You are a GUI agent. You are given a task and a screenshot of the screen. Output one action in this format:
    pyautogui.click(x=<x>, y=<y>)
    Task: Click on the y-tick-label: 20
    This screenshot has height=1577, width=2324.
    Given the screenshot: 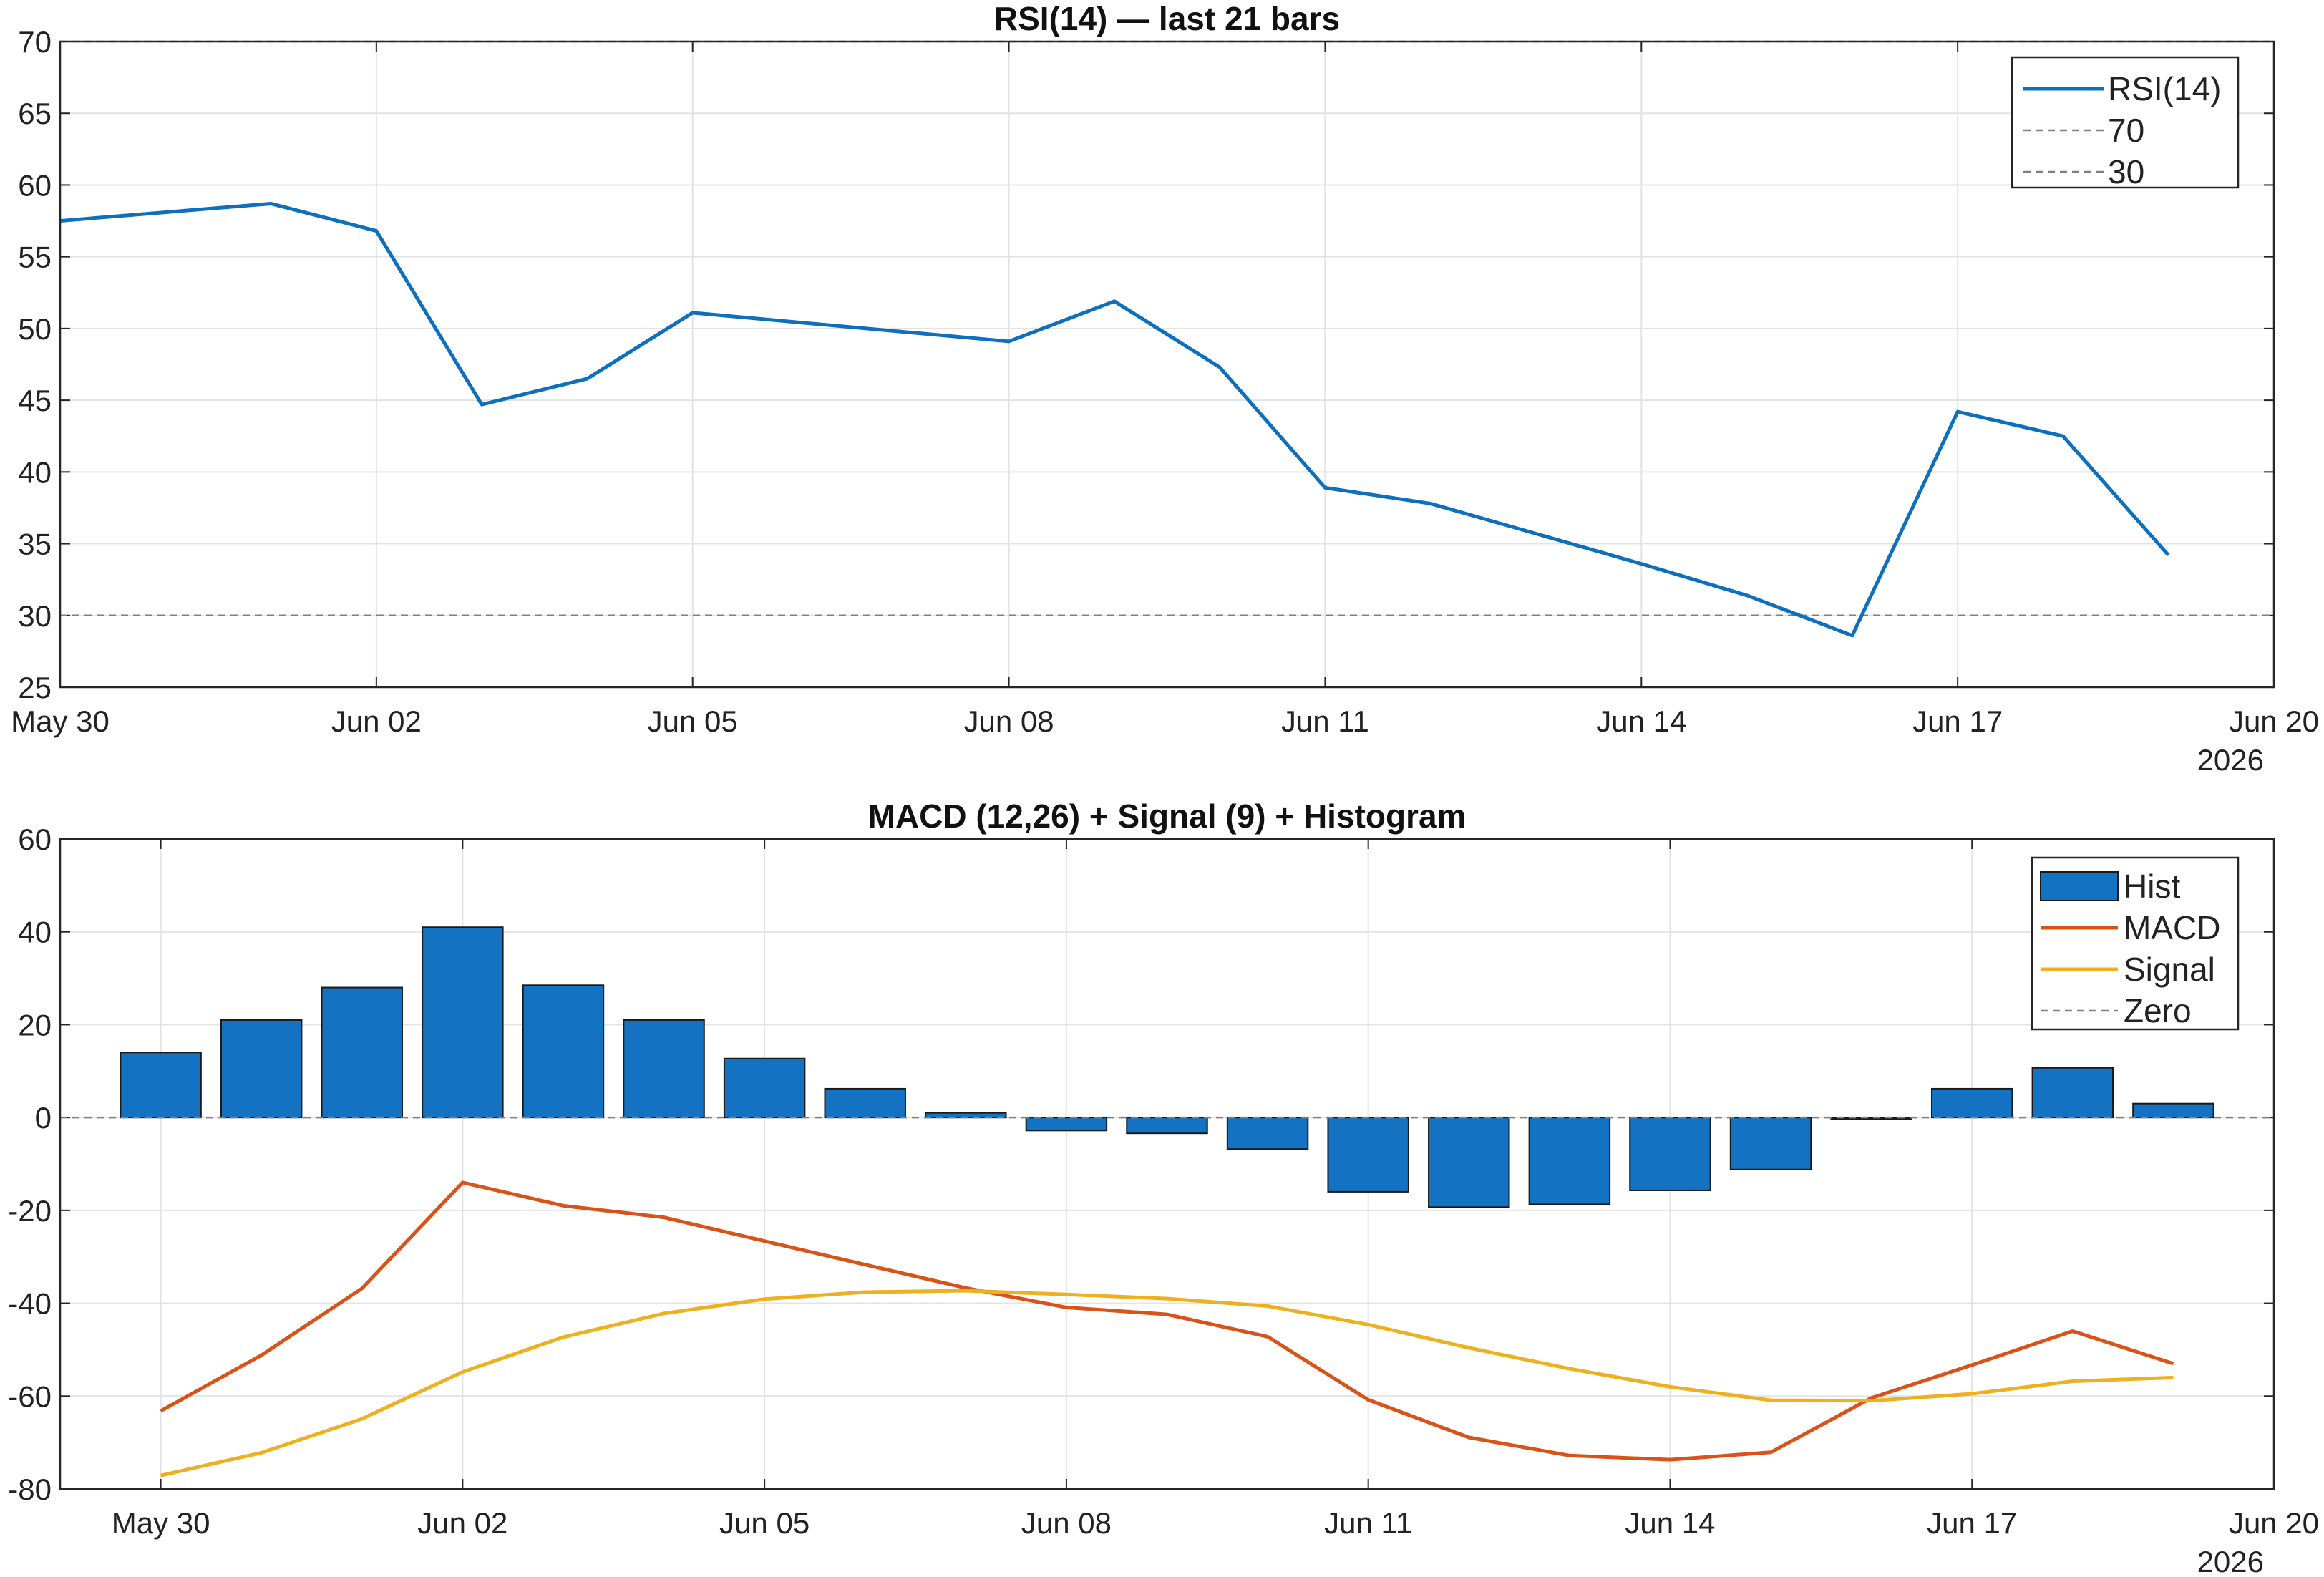 What is the action you would take?
    pyautogui.click(x=35, y=1025)
    